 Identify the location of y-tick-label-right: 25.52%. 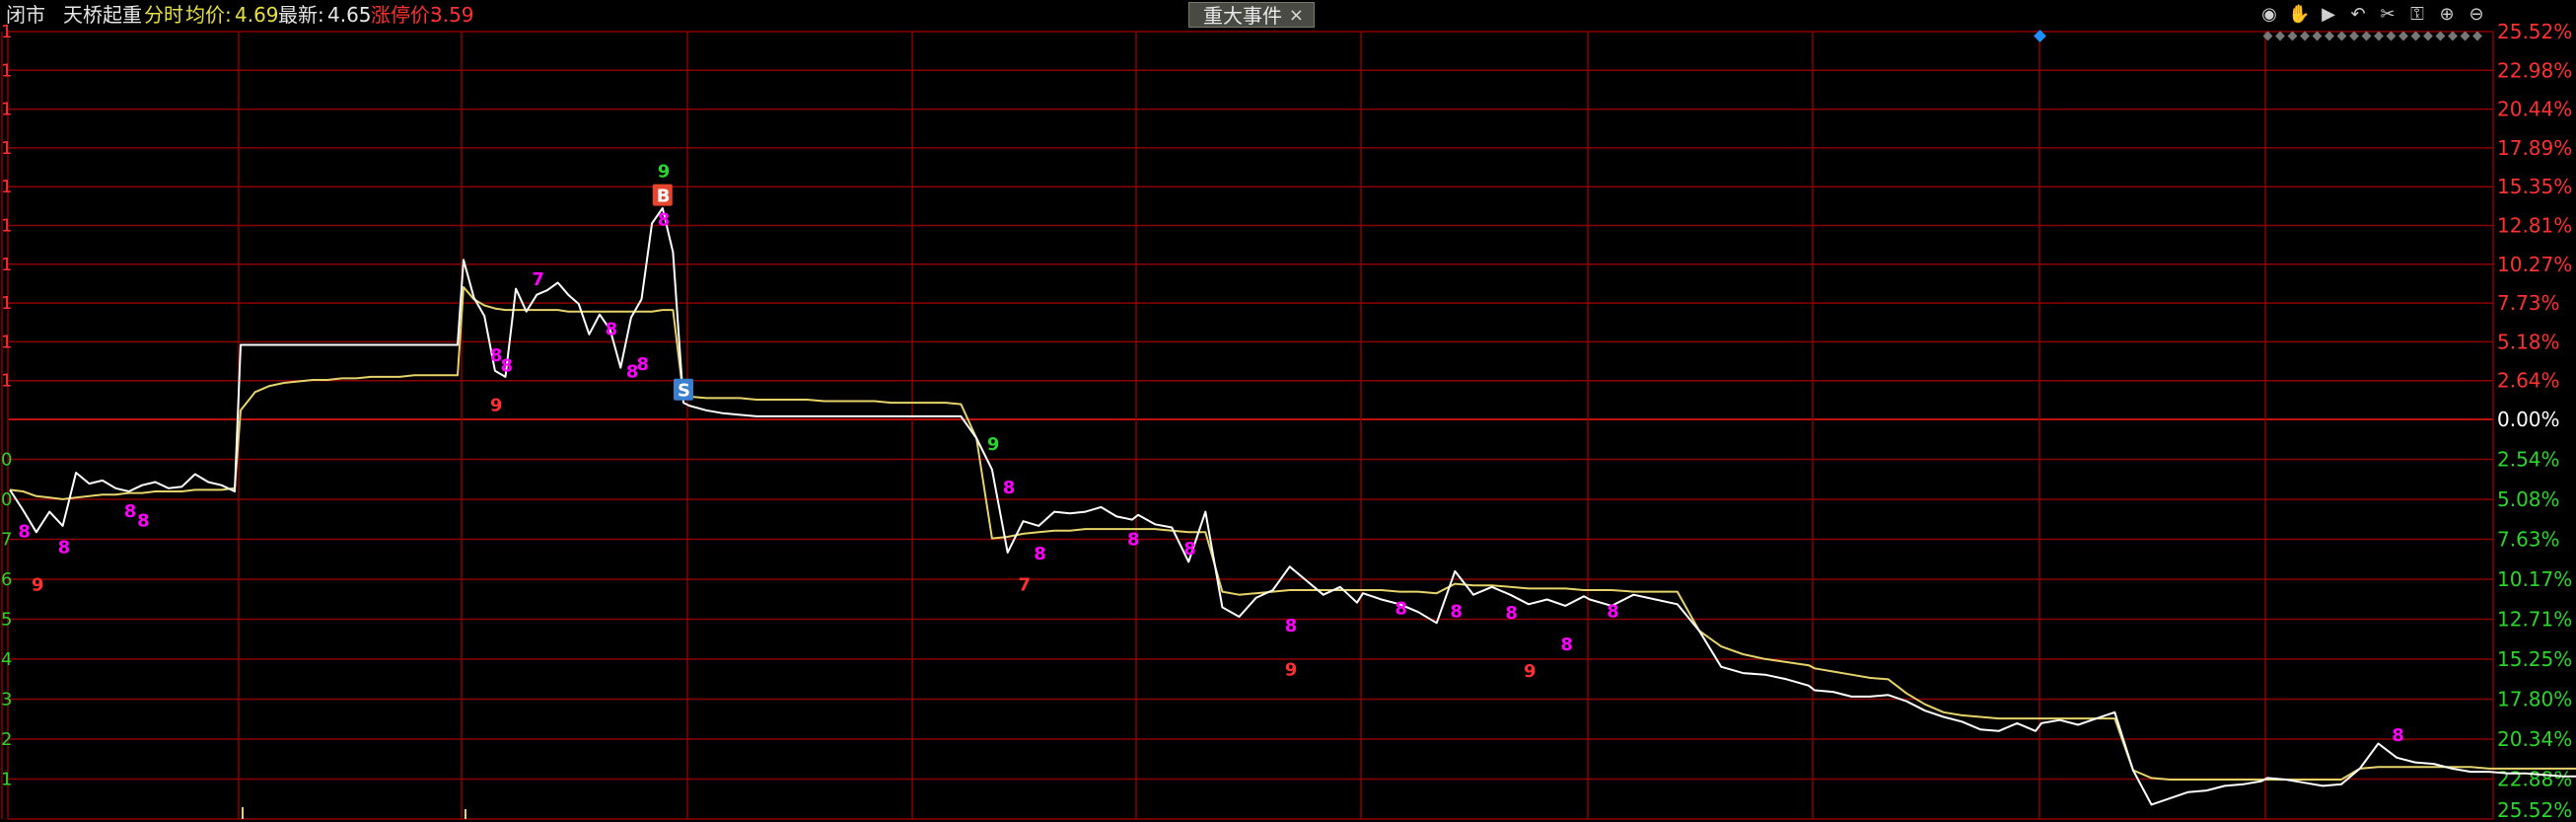
(2535, 31).